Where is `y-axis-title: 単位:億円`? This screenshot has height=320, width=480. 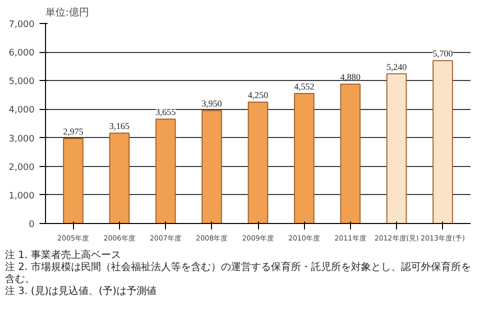
y-axis-title: 単位:億円 is located at coordinates (67, 12).